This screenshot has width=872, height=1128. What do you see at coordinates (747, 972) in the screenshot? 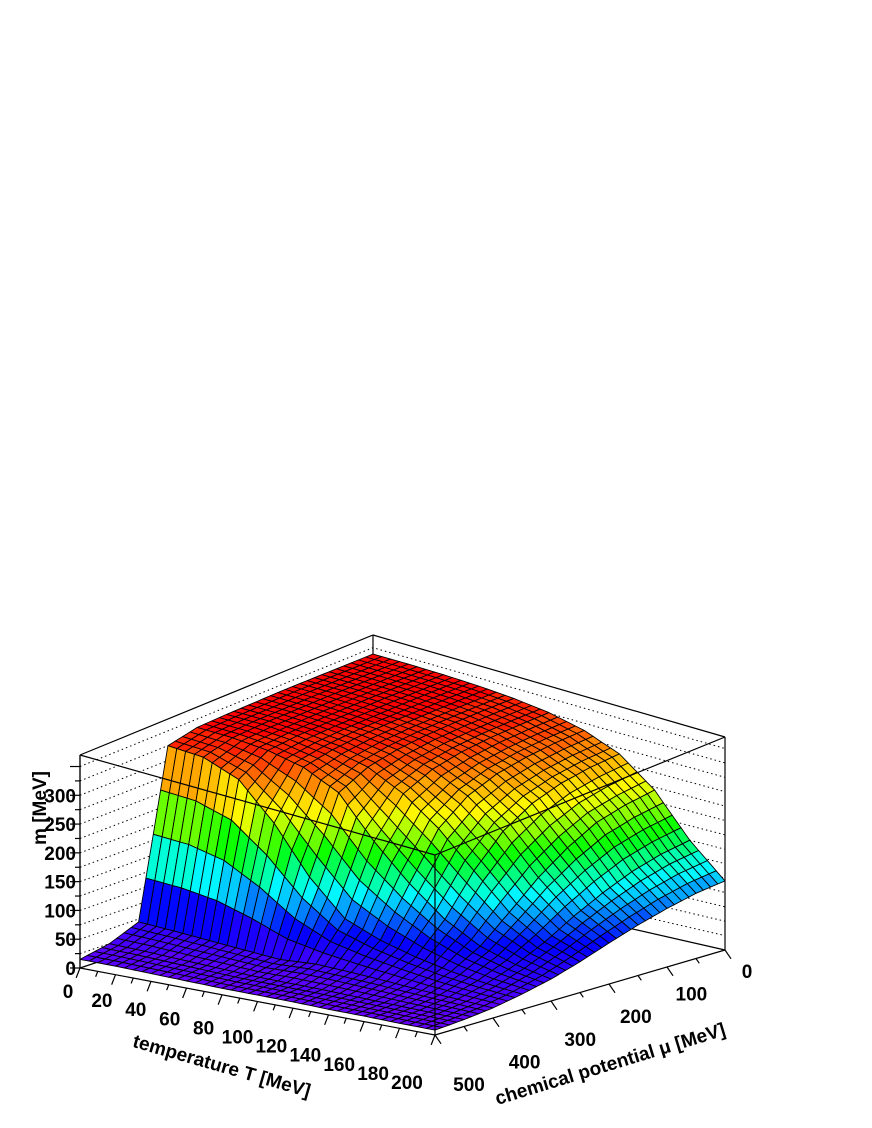
I see `y-tick-label: 0` at bounding box center [747, 972].